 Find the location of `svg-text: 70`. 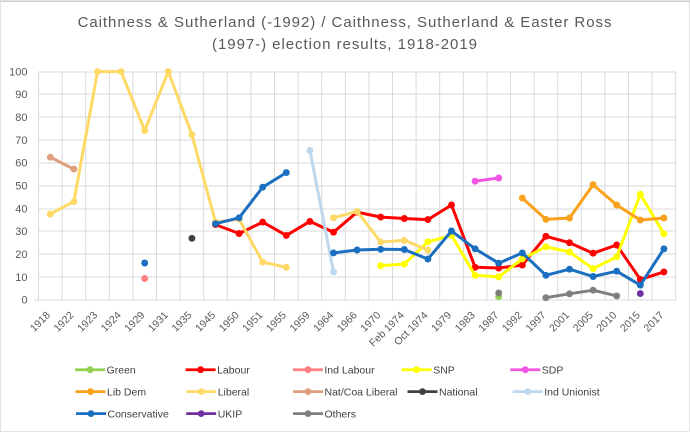

svg-text: 70 is located at coordinates (21, 141).